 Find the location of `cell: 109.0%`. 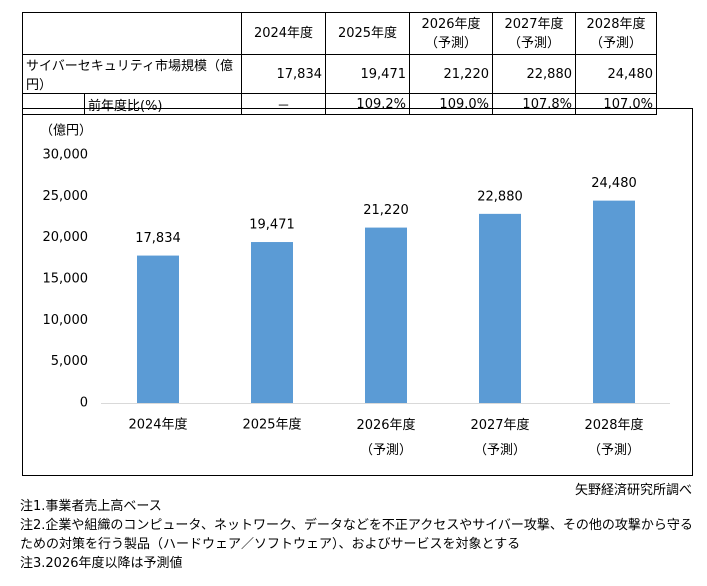

cell: 109.0% is located at coordinates (451, 104).